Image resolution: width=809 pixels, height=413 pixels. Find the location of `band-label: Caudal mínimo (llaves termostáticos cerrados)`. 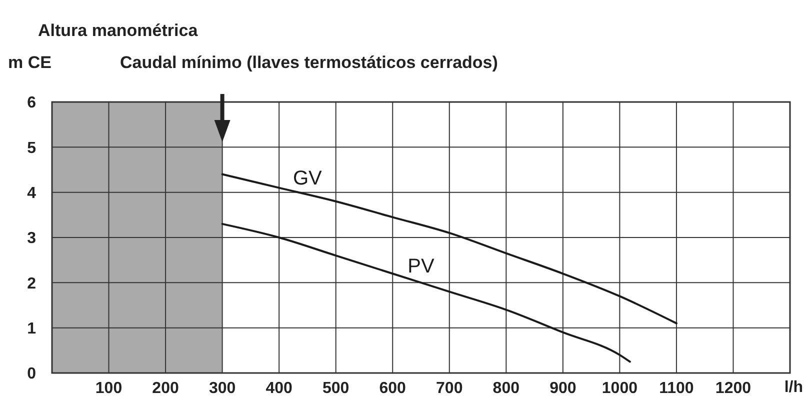

band-label: Caudal mínimo (llaves termostáticos cerrados) is located at coordinates (309, 62).